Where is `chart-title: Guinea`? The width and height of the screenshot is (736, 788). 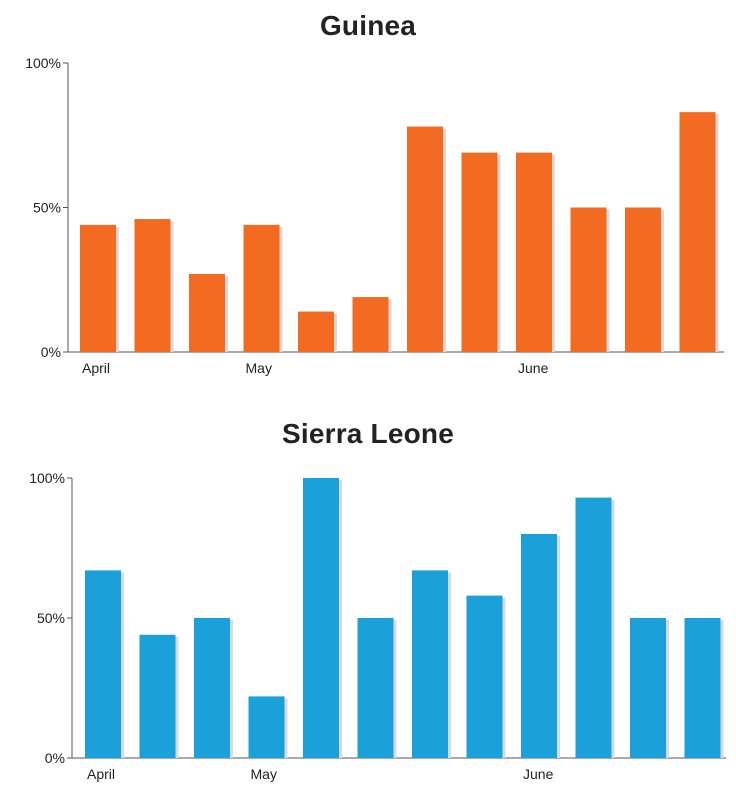 chart-title: Guinea is located at coordinates (368, 25).